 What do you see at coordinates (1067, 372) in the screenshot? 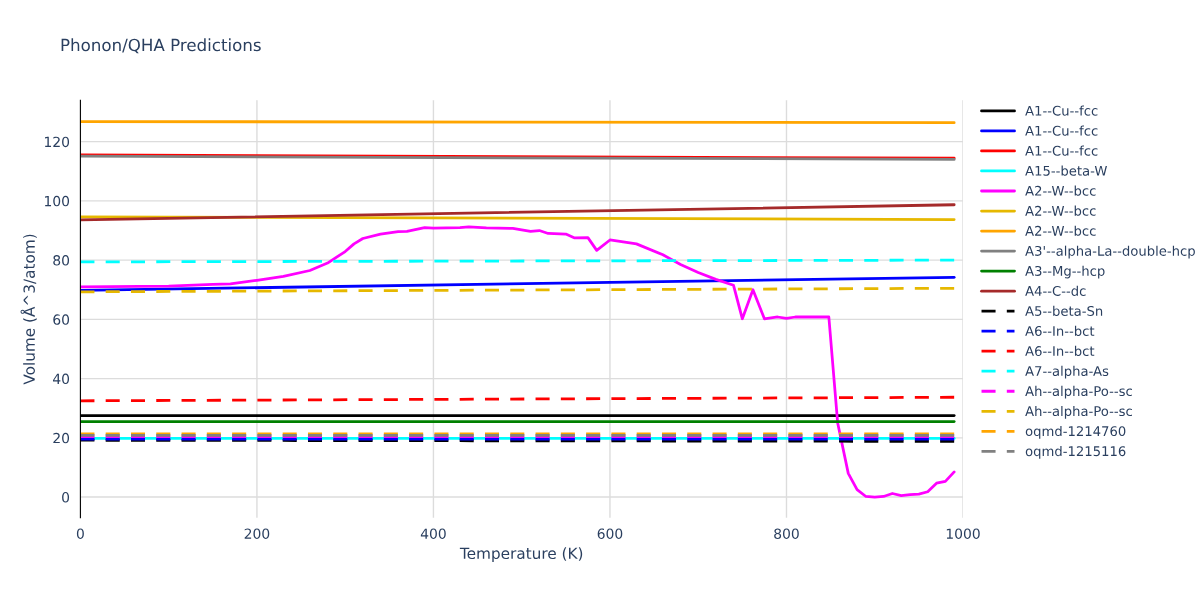
I see `legend-label: A7--alpha-As` at bounding box center [1067, 372].